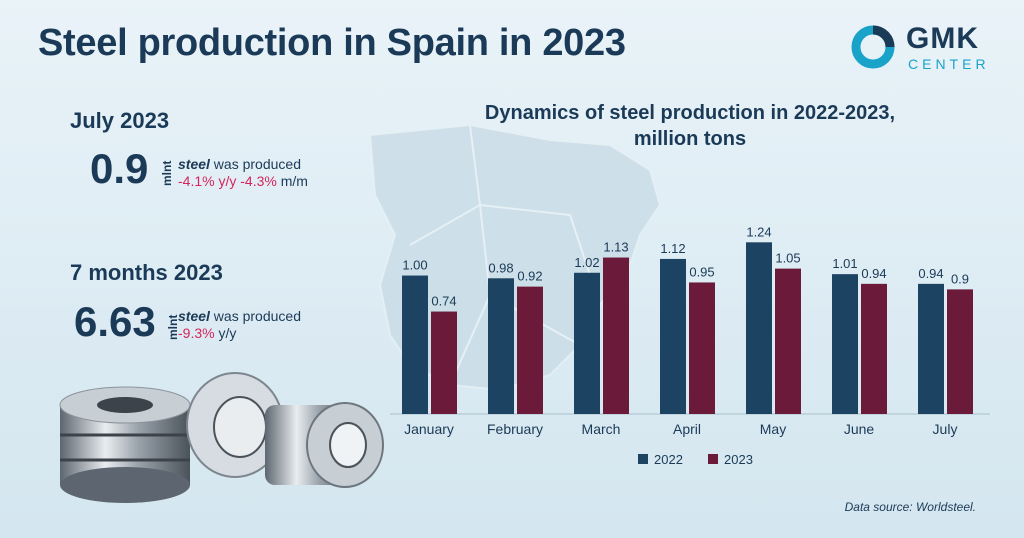  Describe the element at coordinates (672, 248) in the screenshot. I see `data-label-2022-april: 1.12` at that location.